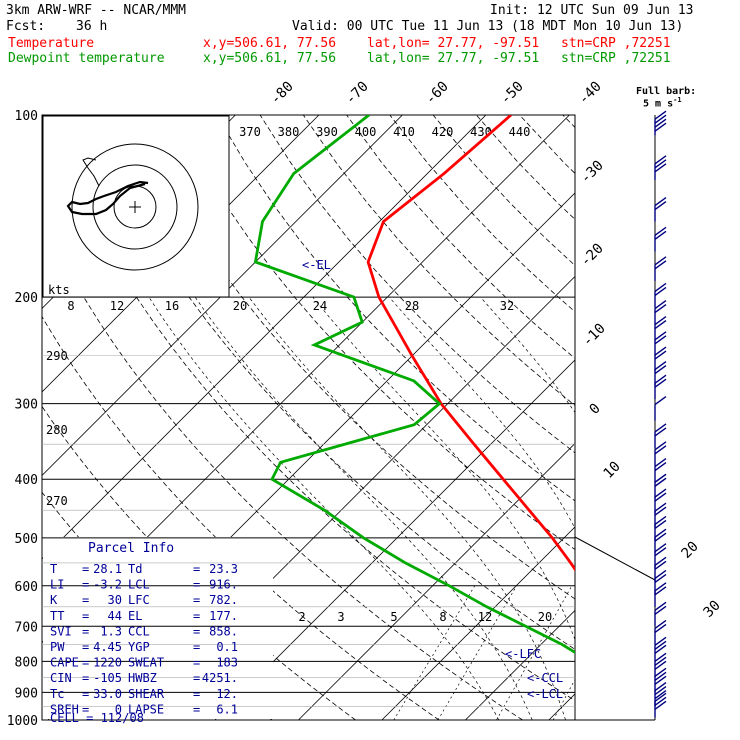 Image resolution: width=740 pixels, height=740 pixels. I want to click on parcel-info-row: SVI = 1.3 CCL = 858., so click(144, 631).